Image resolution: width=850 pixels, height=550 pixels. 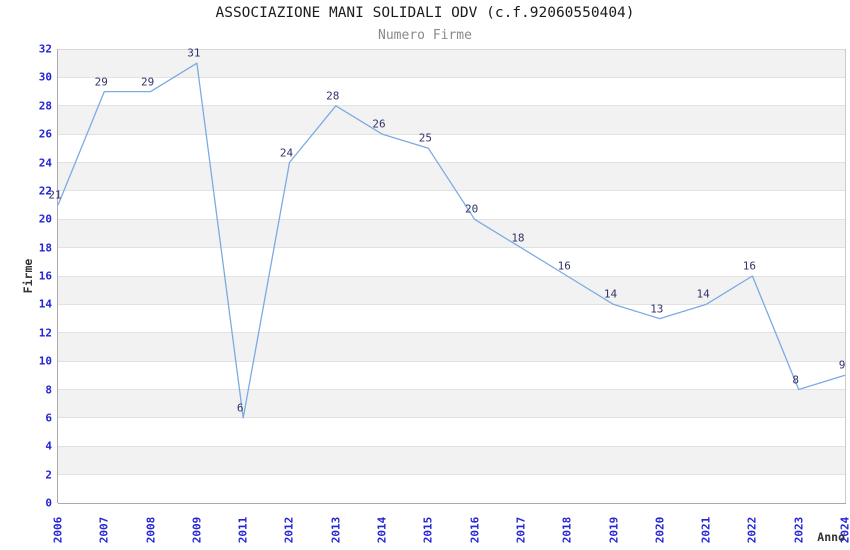 What do you see at coordinates (55, 195) in the screenshot?
I see `data-point-label: 21` at bounding box center [55, 195].